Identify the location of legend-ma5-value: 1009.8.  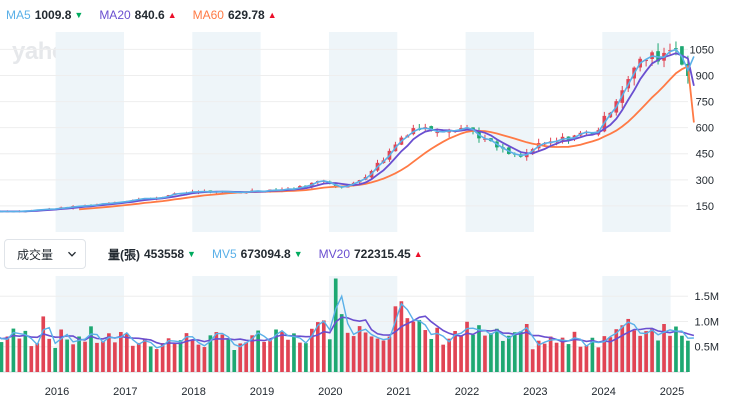
(53, 15).